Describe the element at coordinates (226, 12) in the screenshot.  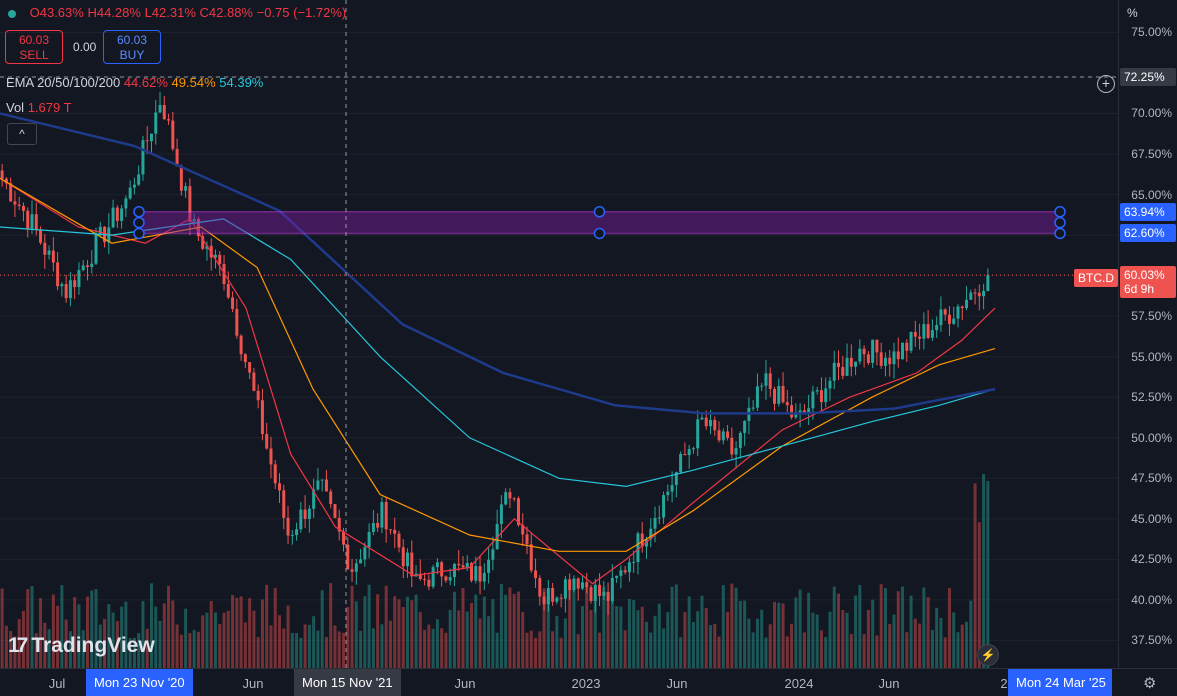
I see `ohlc-close: C42.88%` at that location.